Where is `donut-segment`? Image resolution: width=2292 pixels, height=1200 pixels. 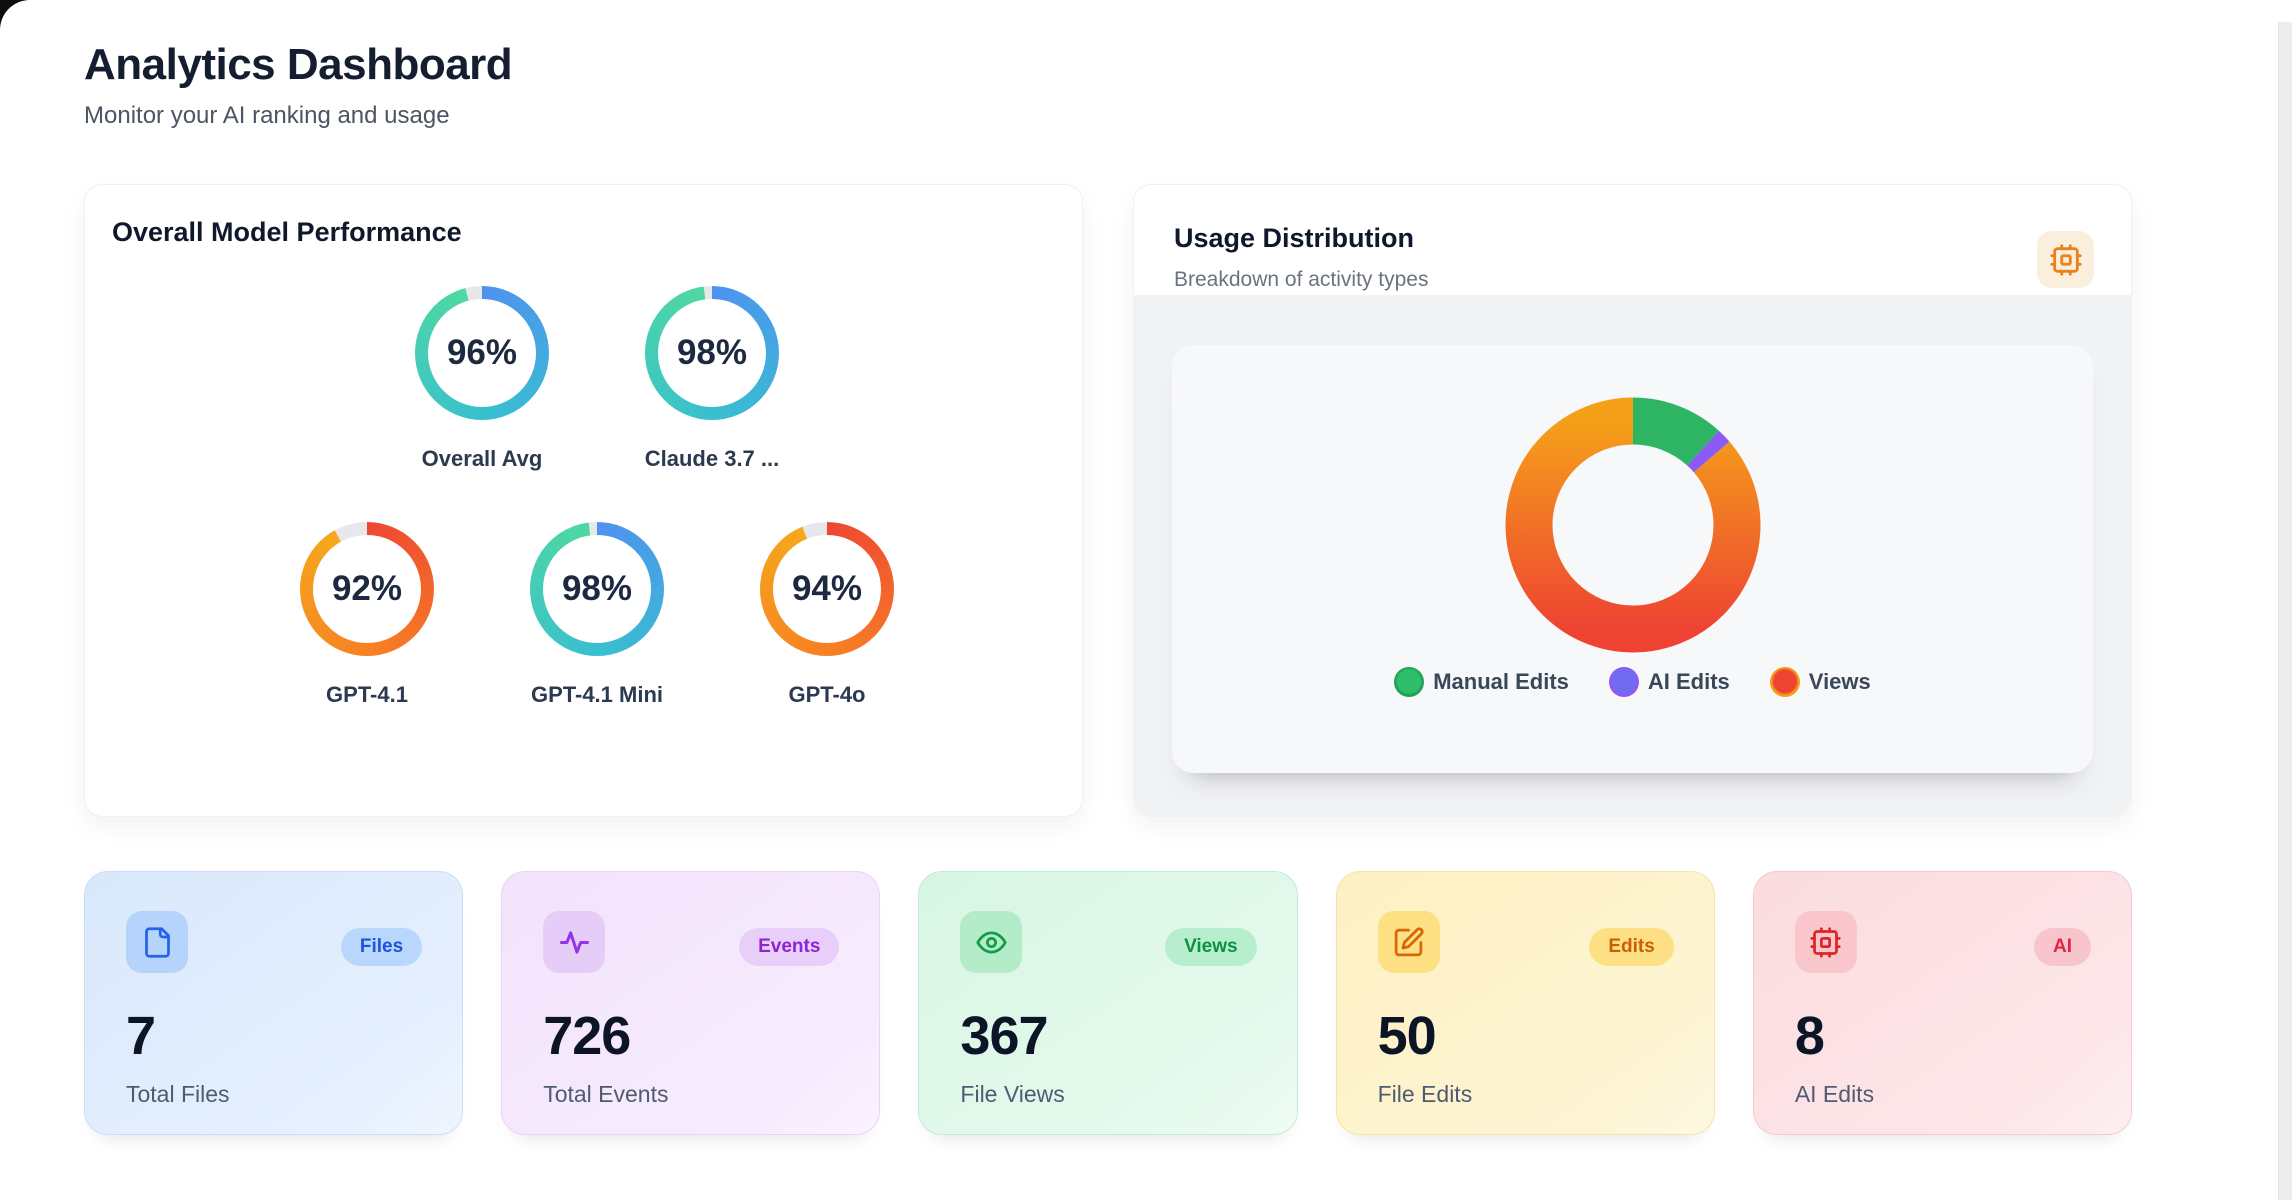 donut-segment is located at coordinates (1632, 525).